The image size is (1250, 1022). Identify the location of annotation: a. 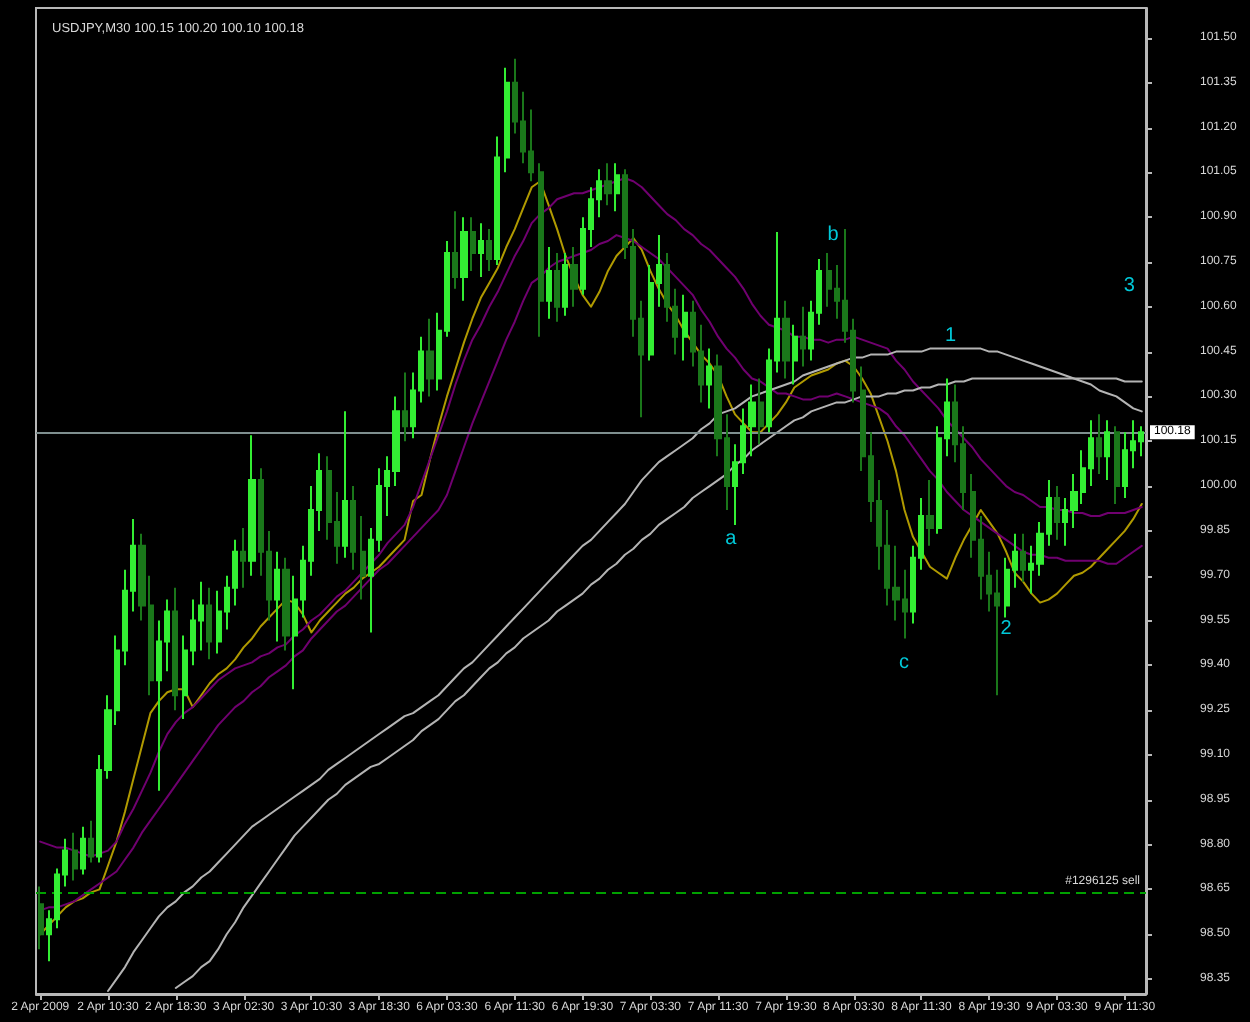
(731, 539).